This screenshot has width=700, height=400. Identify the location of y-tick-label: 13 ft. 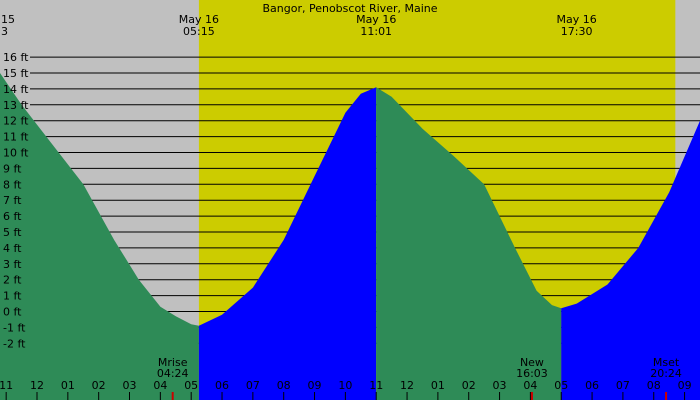
(16, 105).